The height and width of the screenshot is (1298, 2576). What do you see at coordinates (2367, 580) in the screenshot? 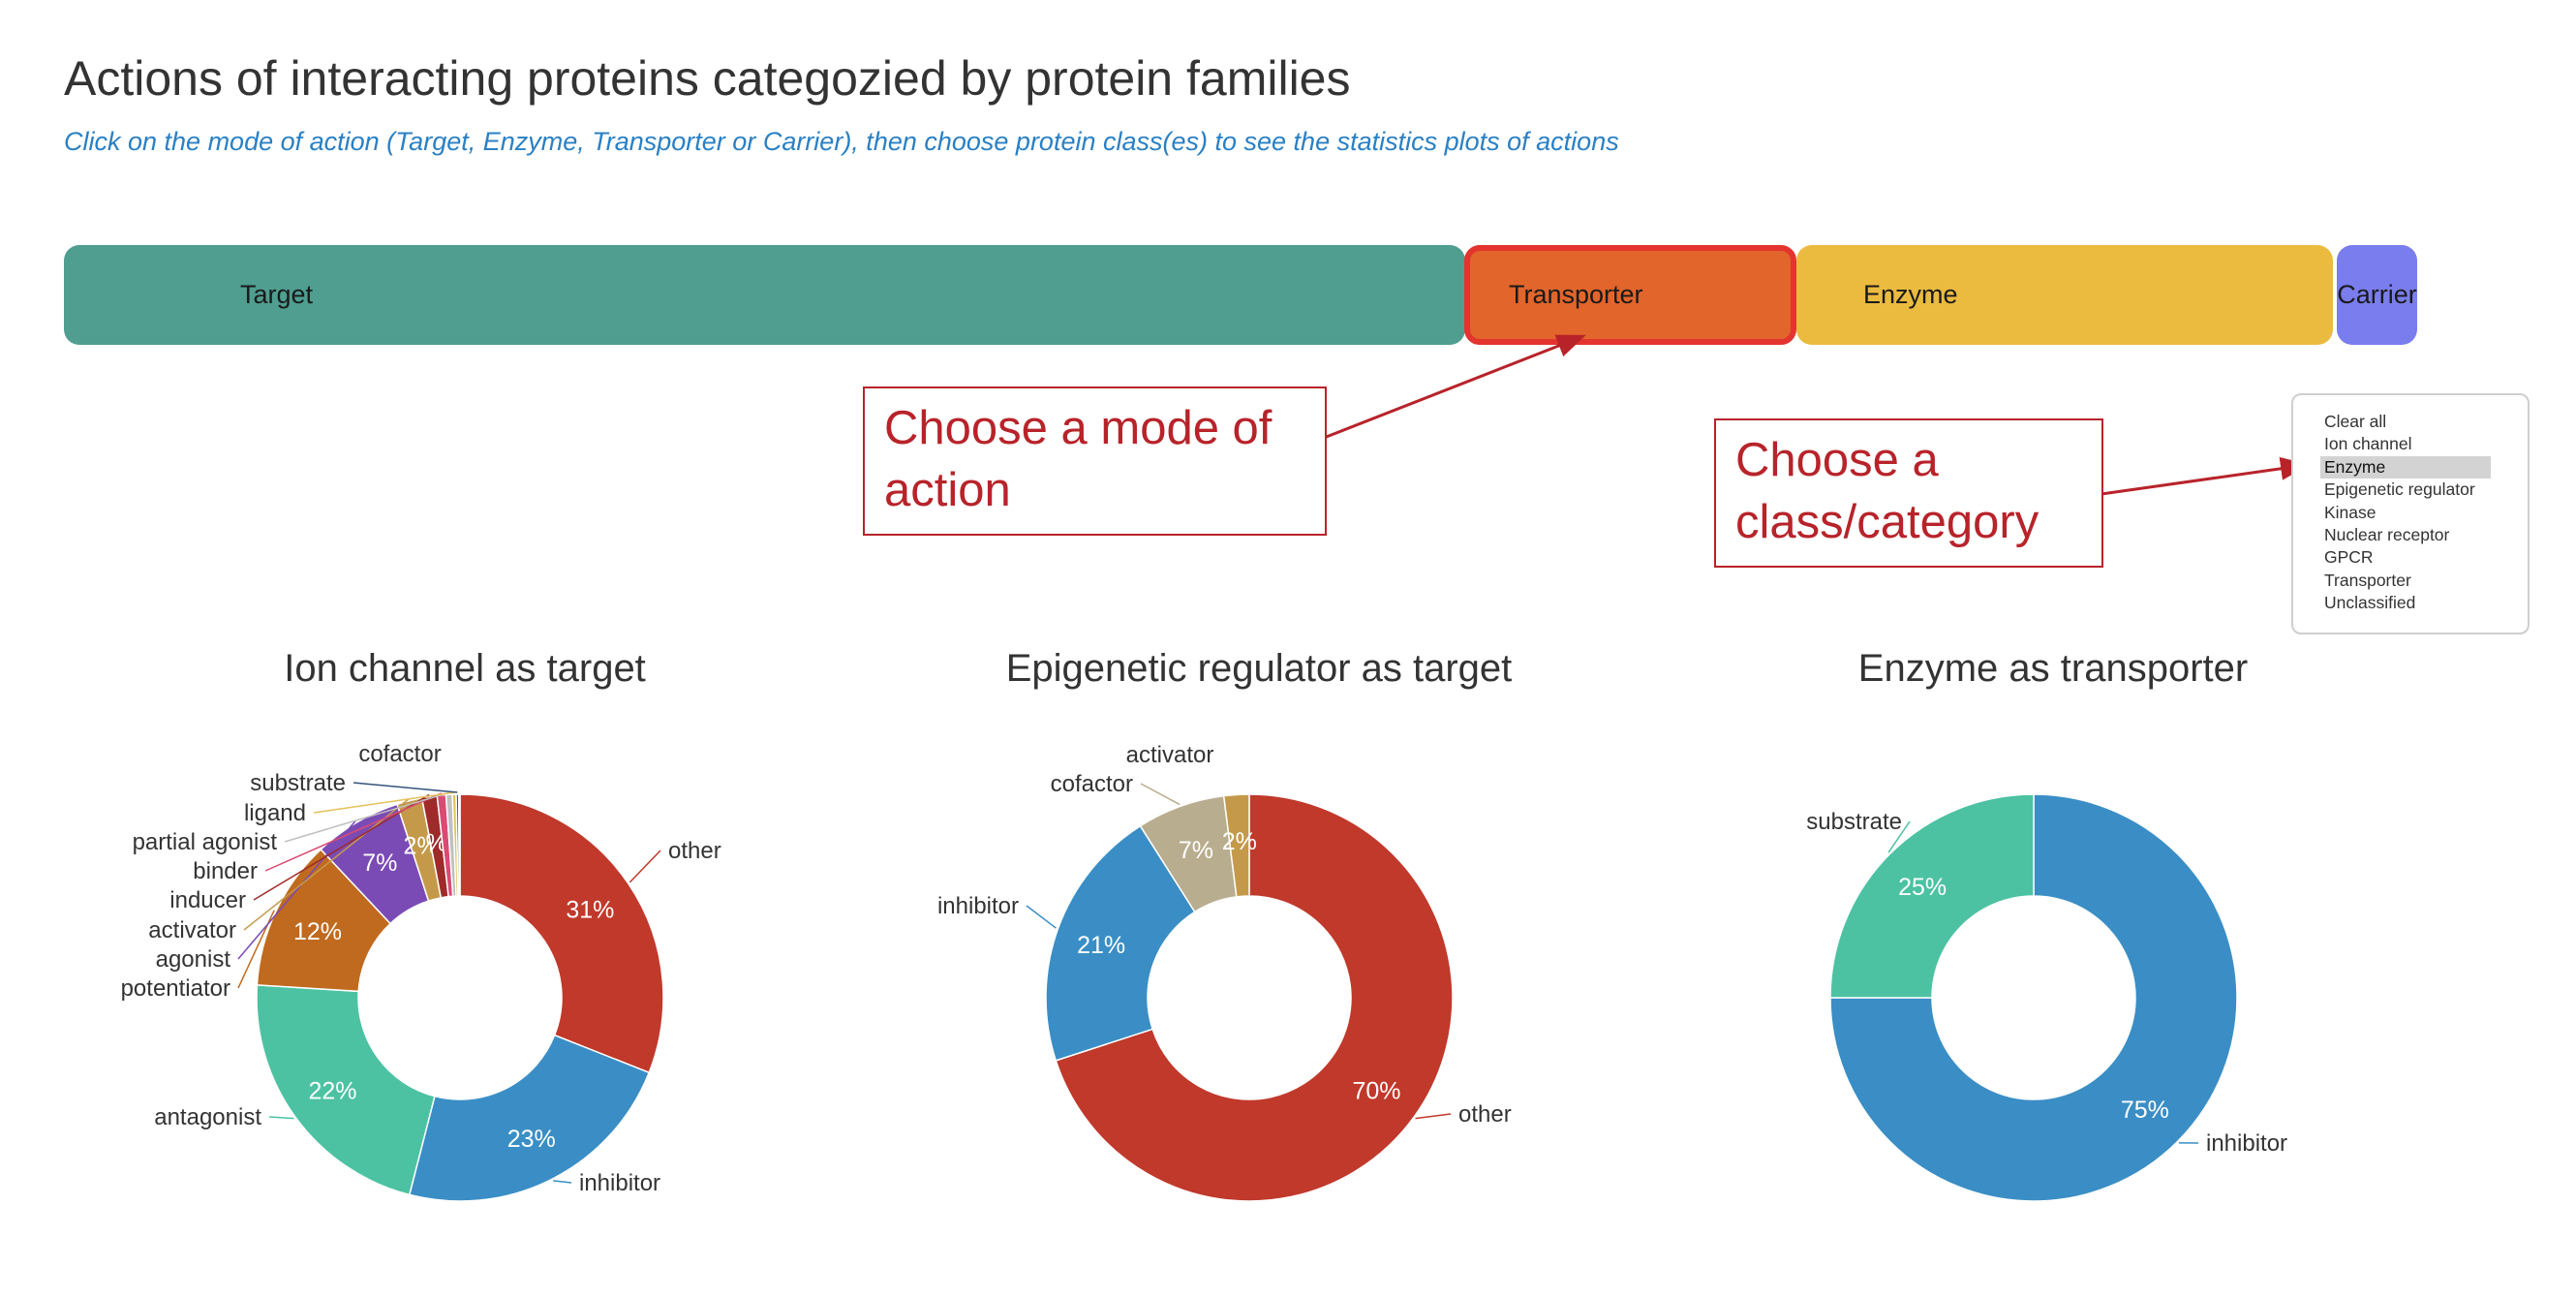
I see `class-option-transporter: Transporter` at bounding box center [2367, 580].